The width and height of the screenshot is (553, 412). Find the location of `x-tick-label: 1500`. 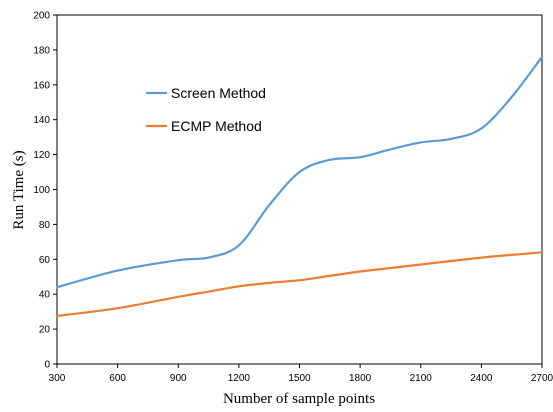

x-tick-label: 1500 is located at coordinates (299, 378).